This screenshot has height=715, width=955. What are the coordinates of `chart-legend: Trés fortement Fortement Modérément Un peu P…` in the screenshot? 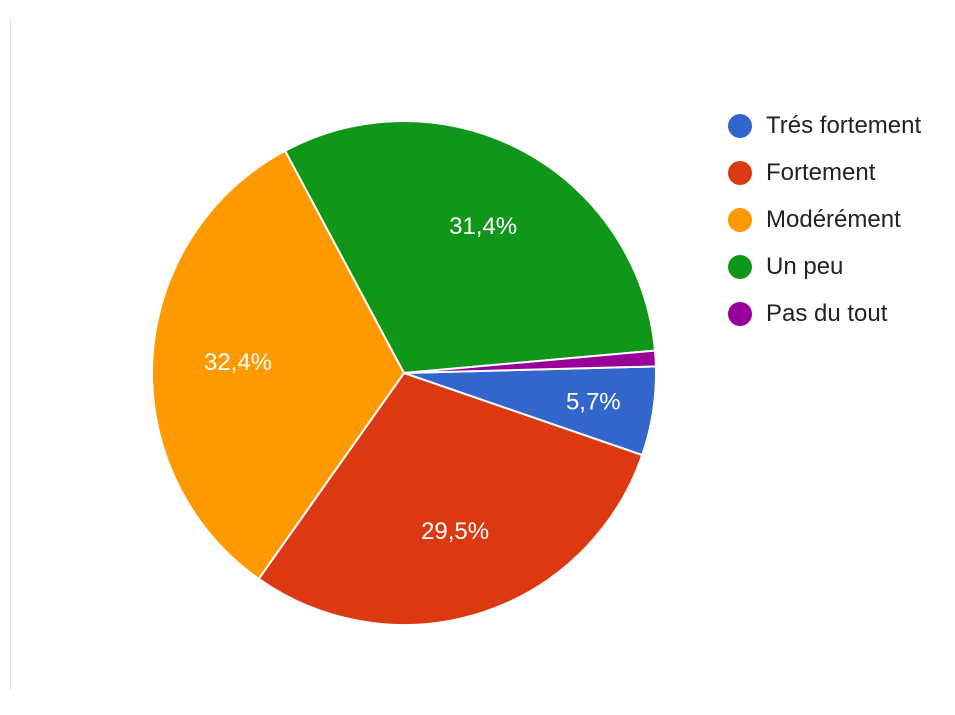 It's located at (824, 219).